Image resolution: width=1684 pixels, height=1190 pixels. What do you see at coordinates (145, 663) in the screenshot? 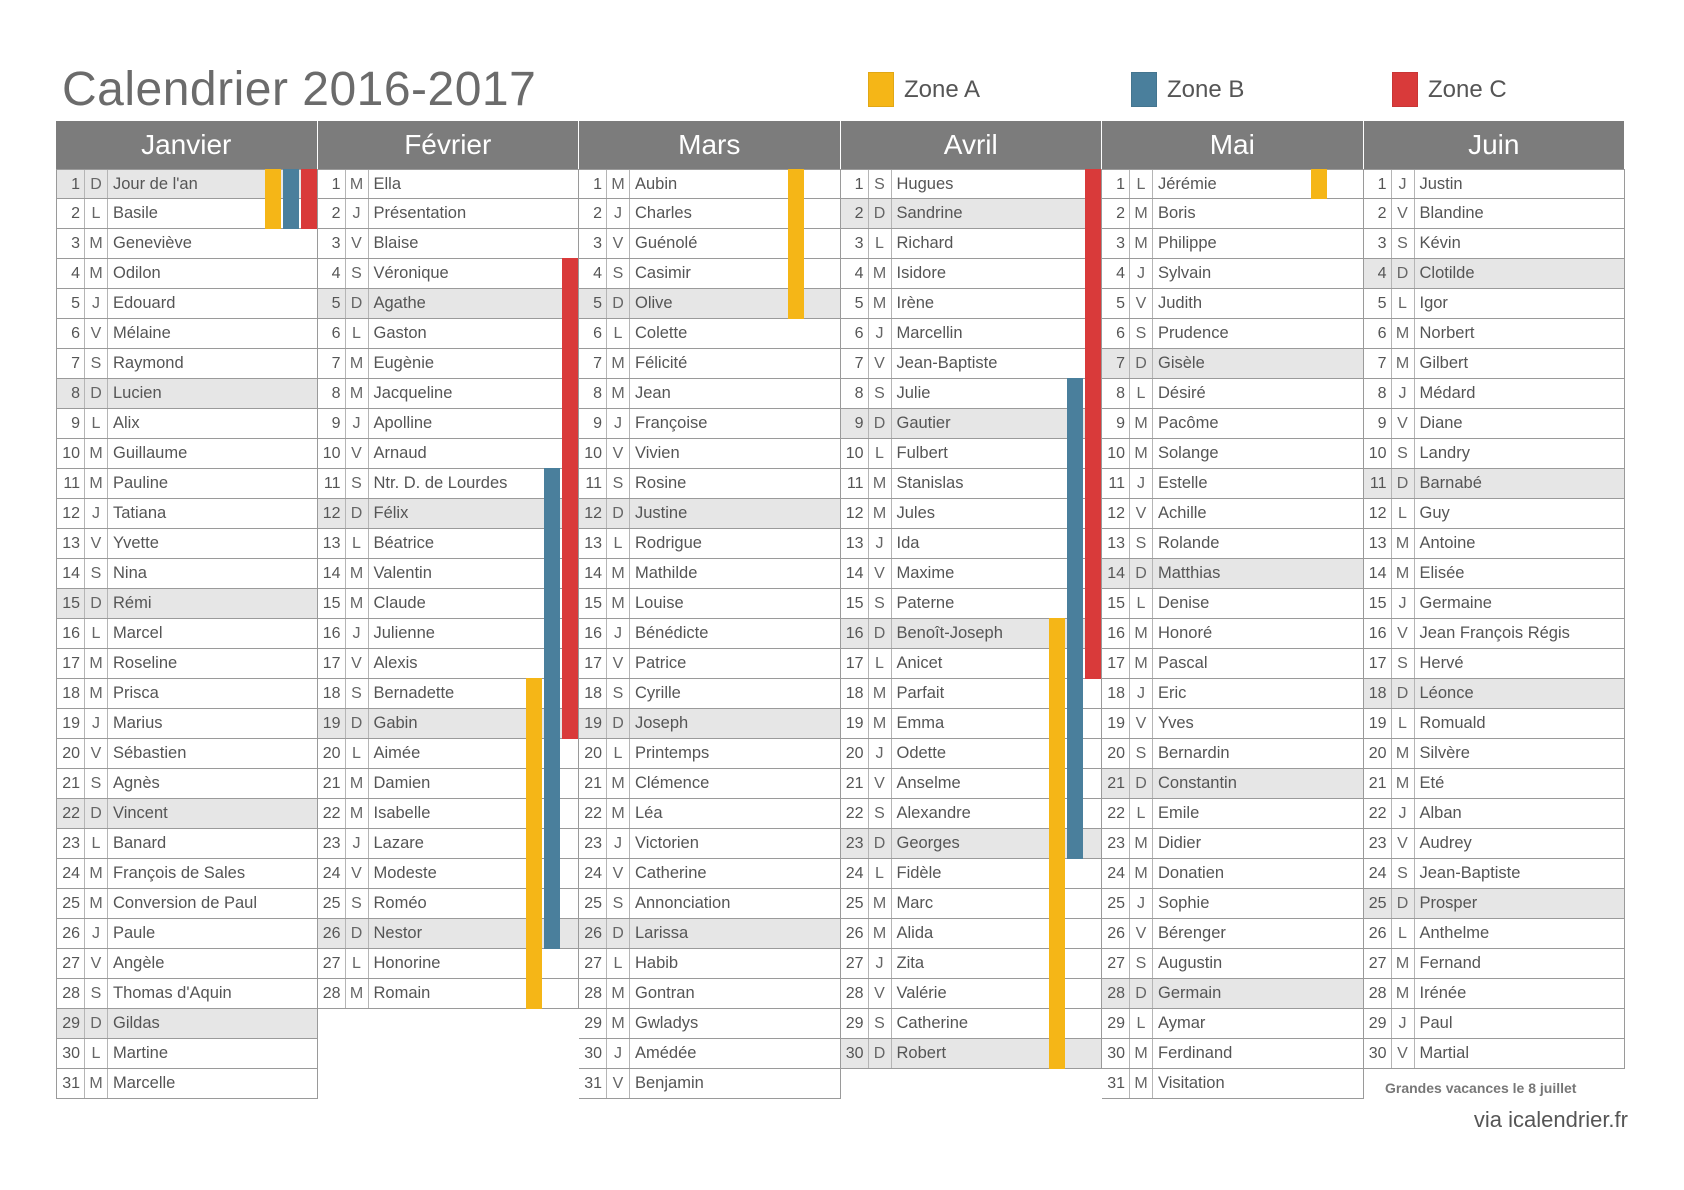
I see `saint-name: Roseline` at bounding box center [145, 663].